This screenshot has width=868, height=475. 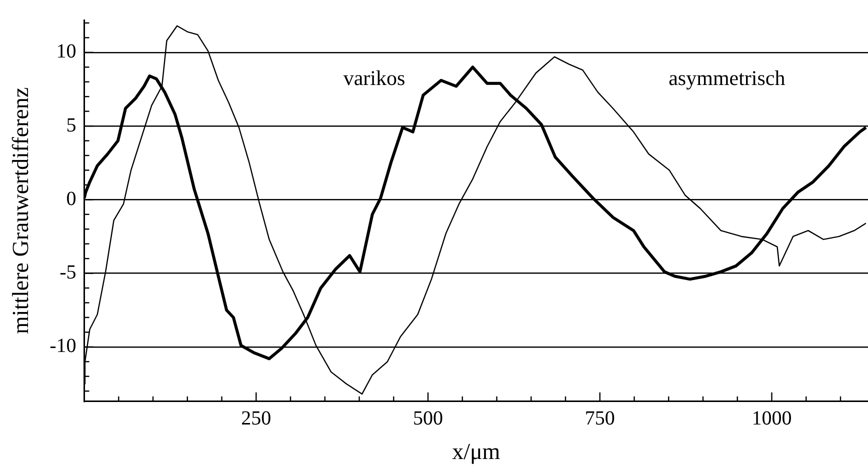 I want to click on y-axis-title: mittlere Grauwertdifferenz, so click(x=20, y=210).